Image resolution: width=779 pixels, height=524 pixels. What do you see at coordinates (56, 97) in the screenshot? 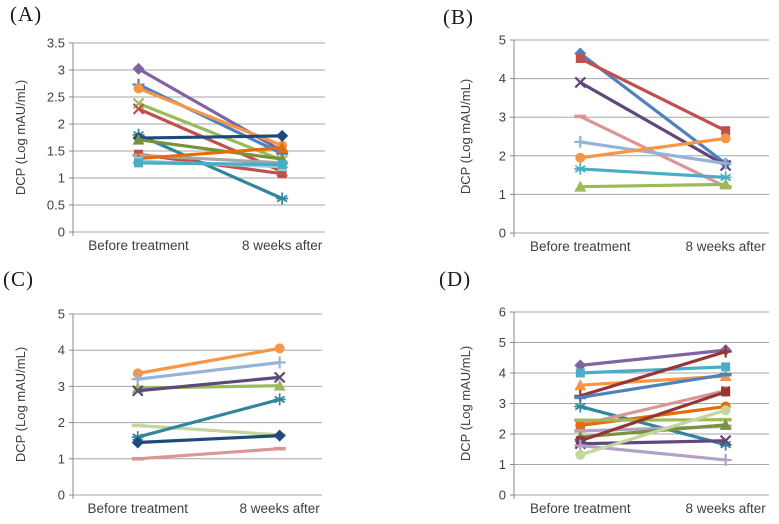
I see `y-tick-label: 2.5` at bounding box center [56, 97].